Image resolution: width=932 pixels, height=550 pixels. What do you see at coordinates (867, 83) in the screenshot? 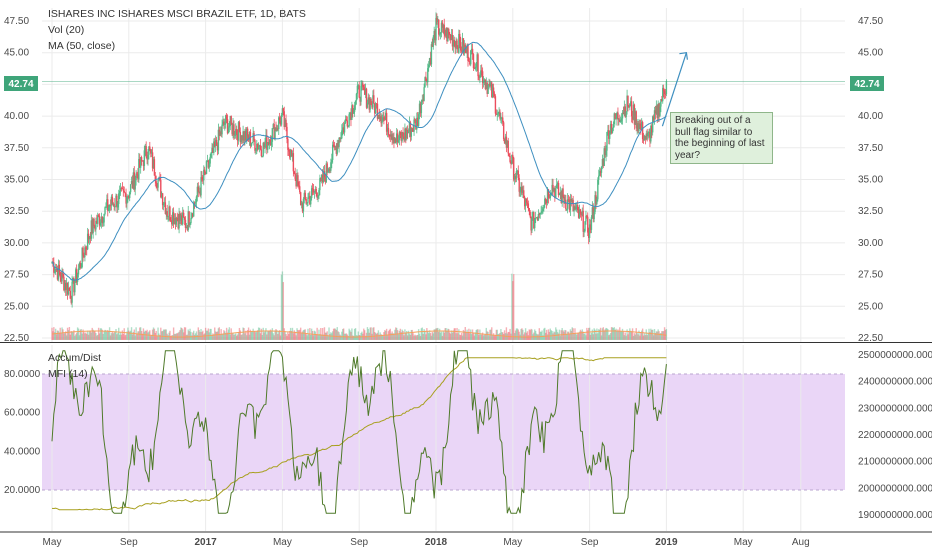
I see `last-price-tag-right: 42.74` at bounding box center [867, 83].